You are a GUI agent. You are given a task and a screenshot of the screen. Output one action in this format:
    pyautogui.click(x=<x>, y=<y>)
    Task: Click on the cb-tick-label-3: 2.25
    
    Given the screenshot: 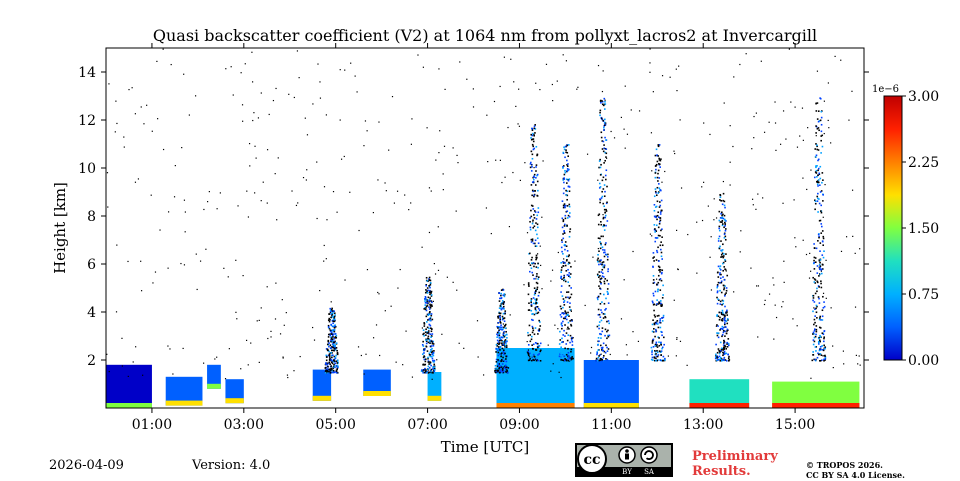 What is the action you would take?
    pyautogui.click(x=923, y=163)
    